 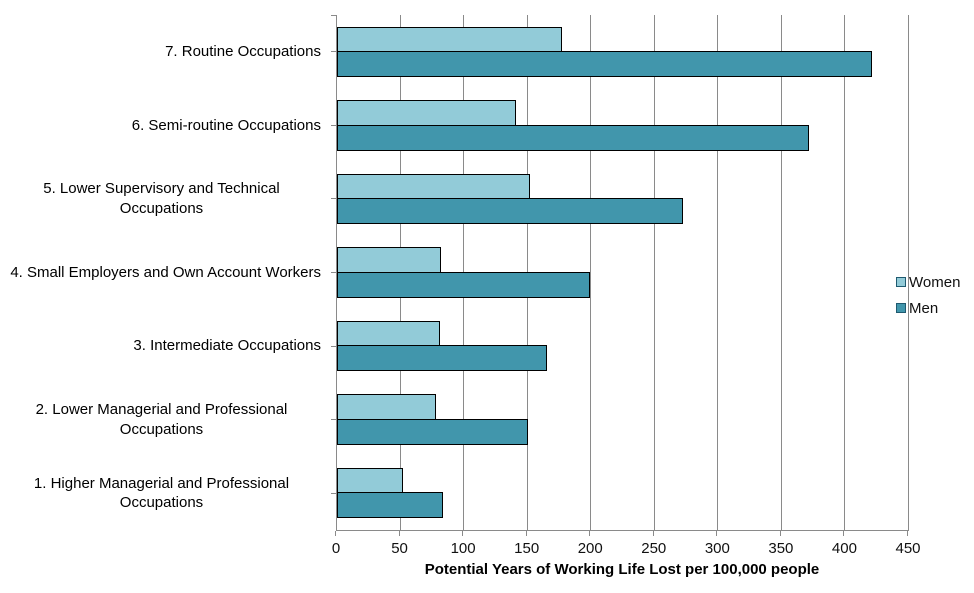 I want to click on bar-women-2-lower-managerial-and-professional-occupations, so click(x=387, y=407).